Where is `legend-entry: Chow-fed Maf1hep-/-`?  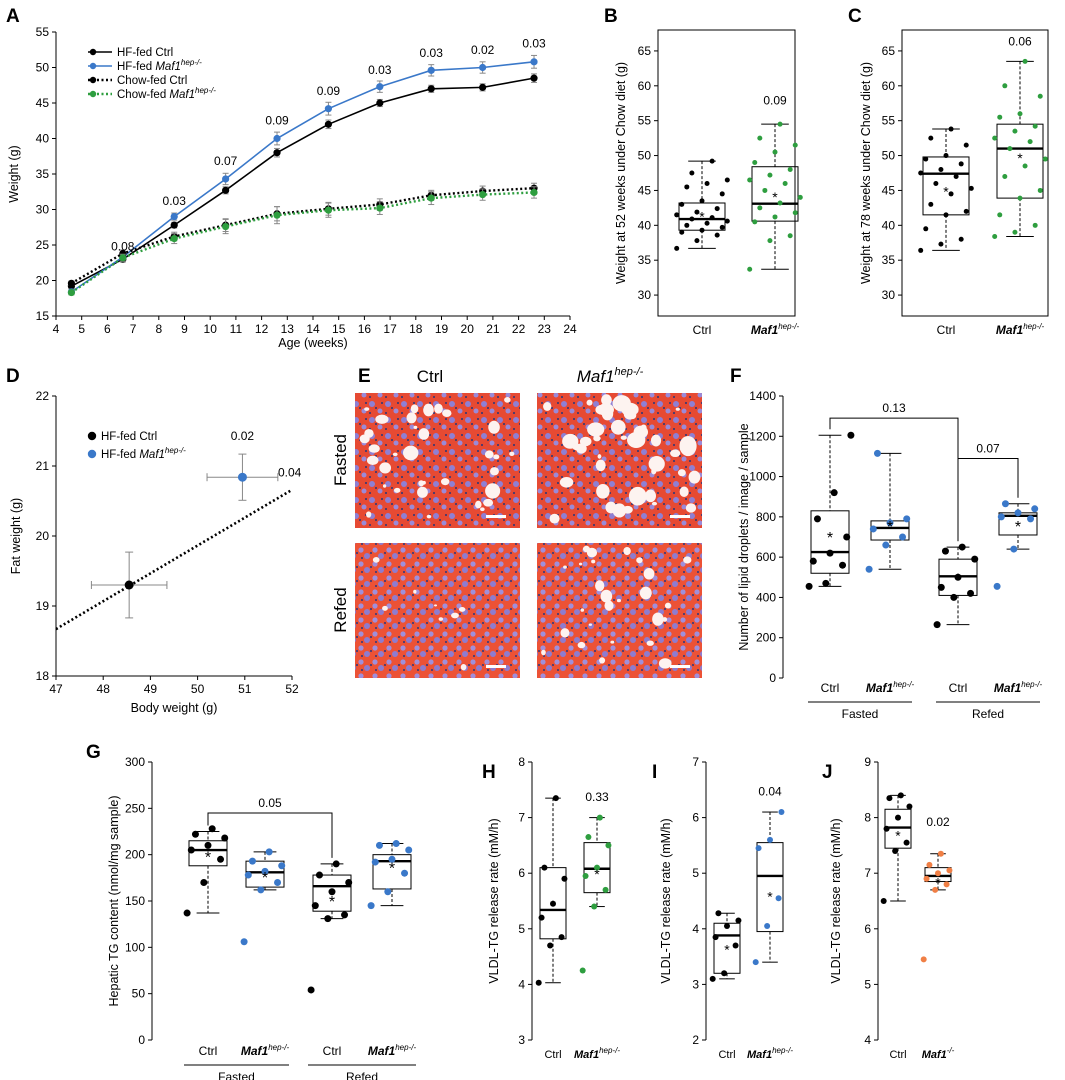 legend-entry: Chow-fed Maf1hep-/- is located at coordinates (166, 93).